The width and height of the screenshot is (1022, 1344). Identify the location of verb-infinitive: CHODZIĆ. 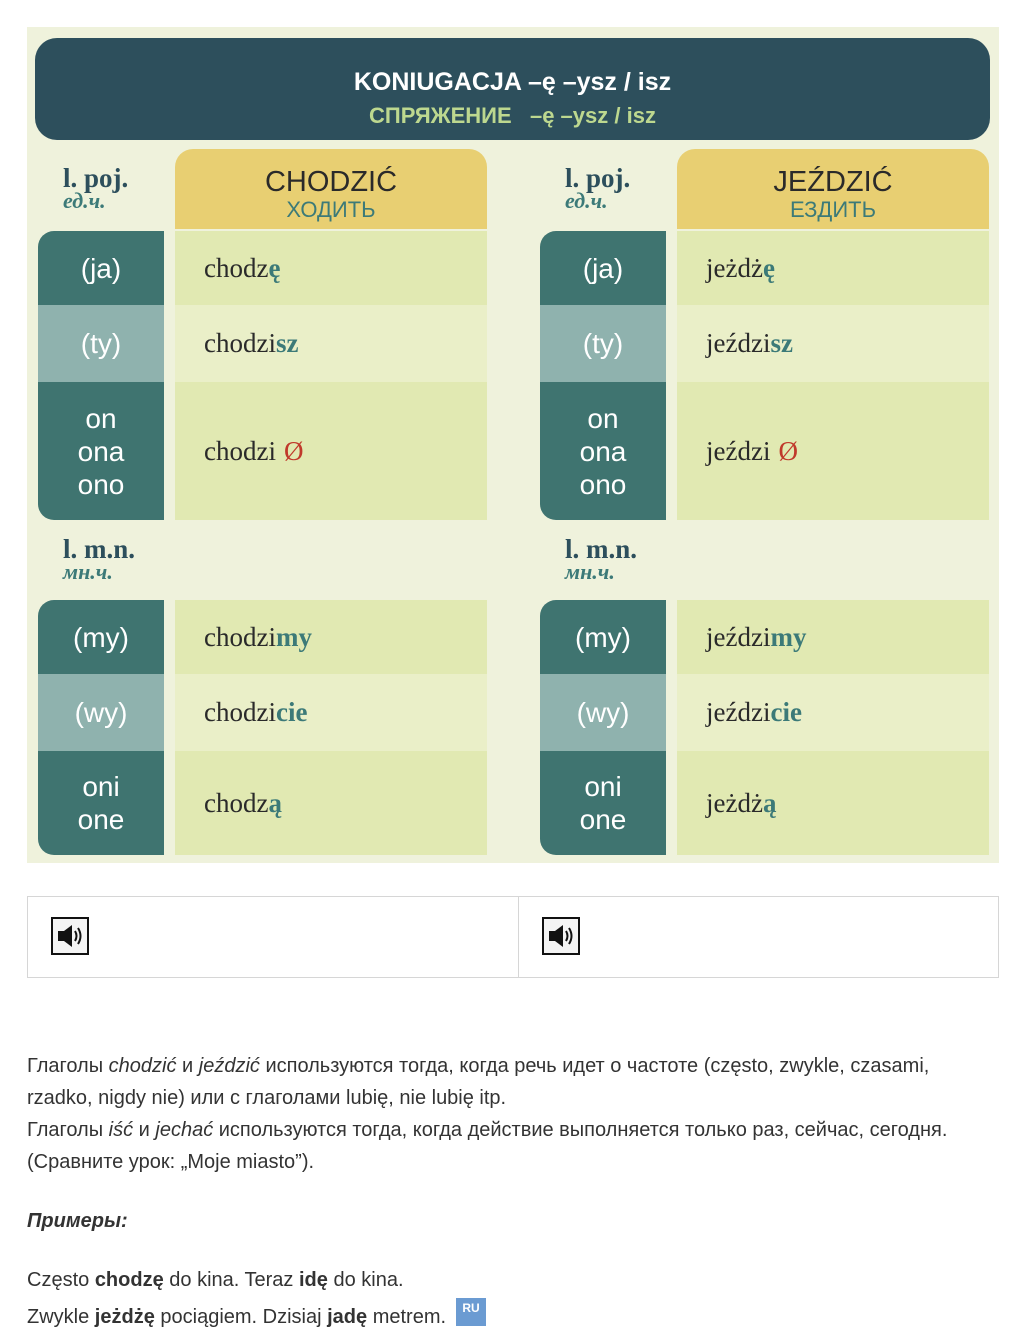
(331, 182).